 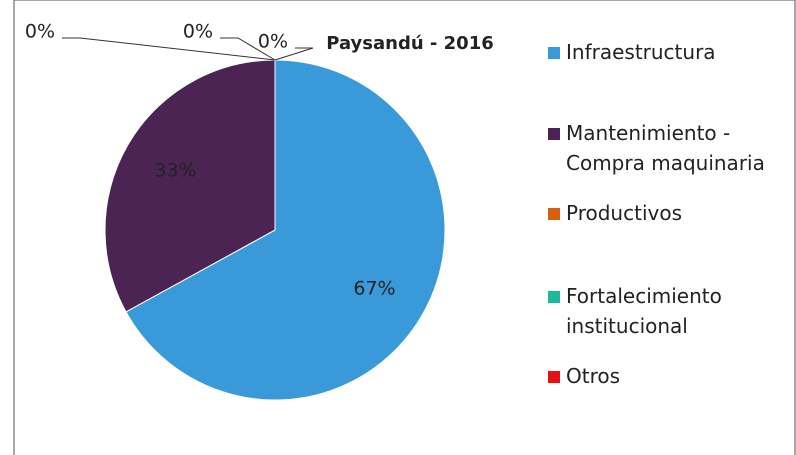 I want to click on legend-label: Productivos, so click(x=624, y=213).